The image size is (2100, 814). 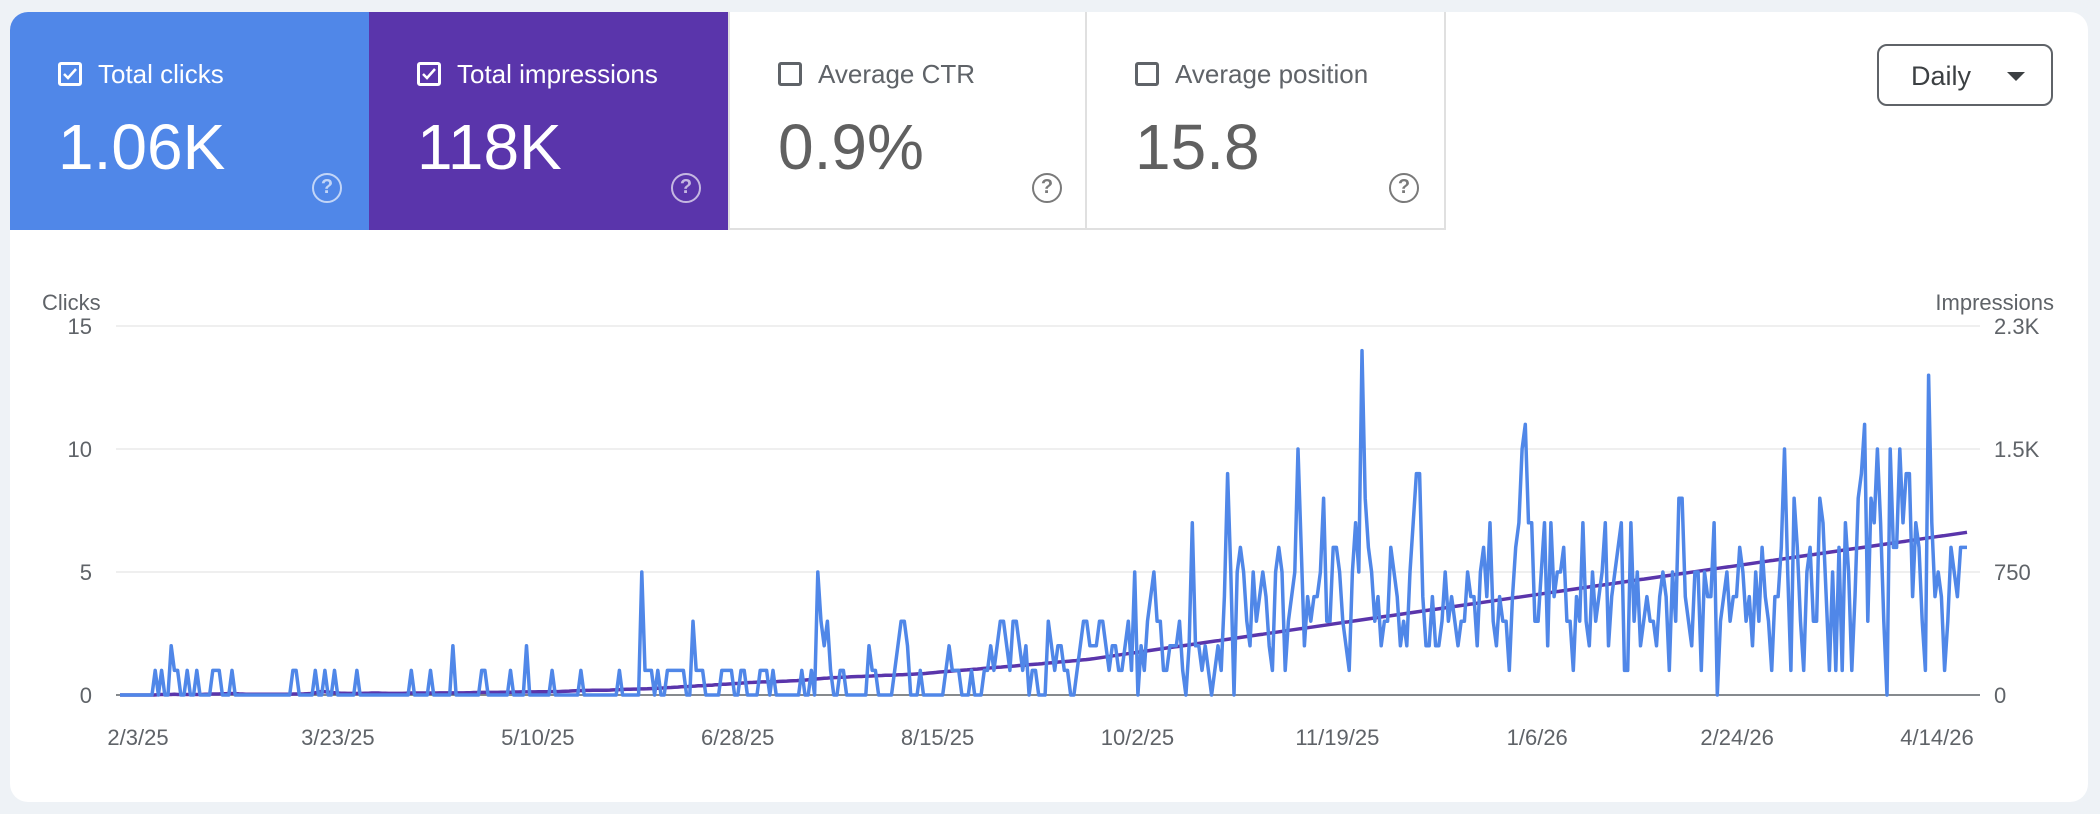 What do you see at coordinates (897, 74) in the screenshot?
I see `metric-label: Average CTR` at bounding box center [897, 74].